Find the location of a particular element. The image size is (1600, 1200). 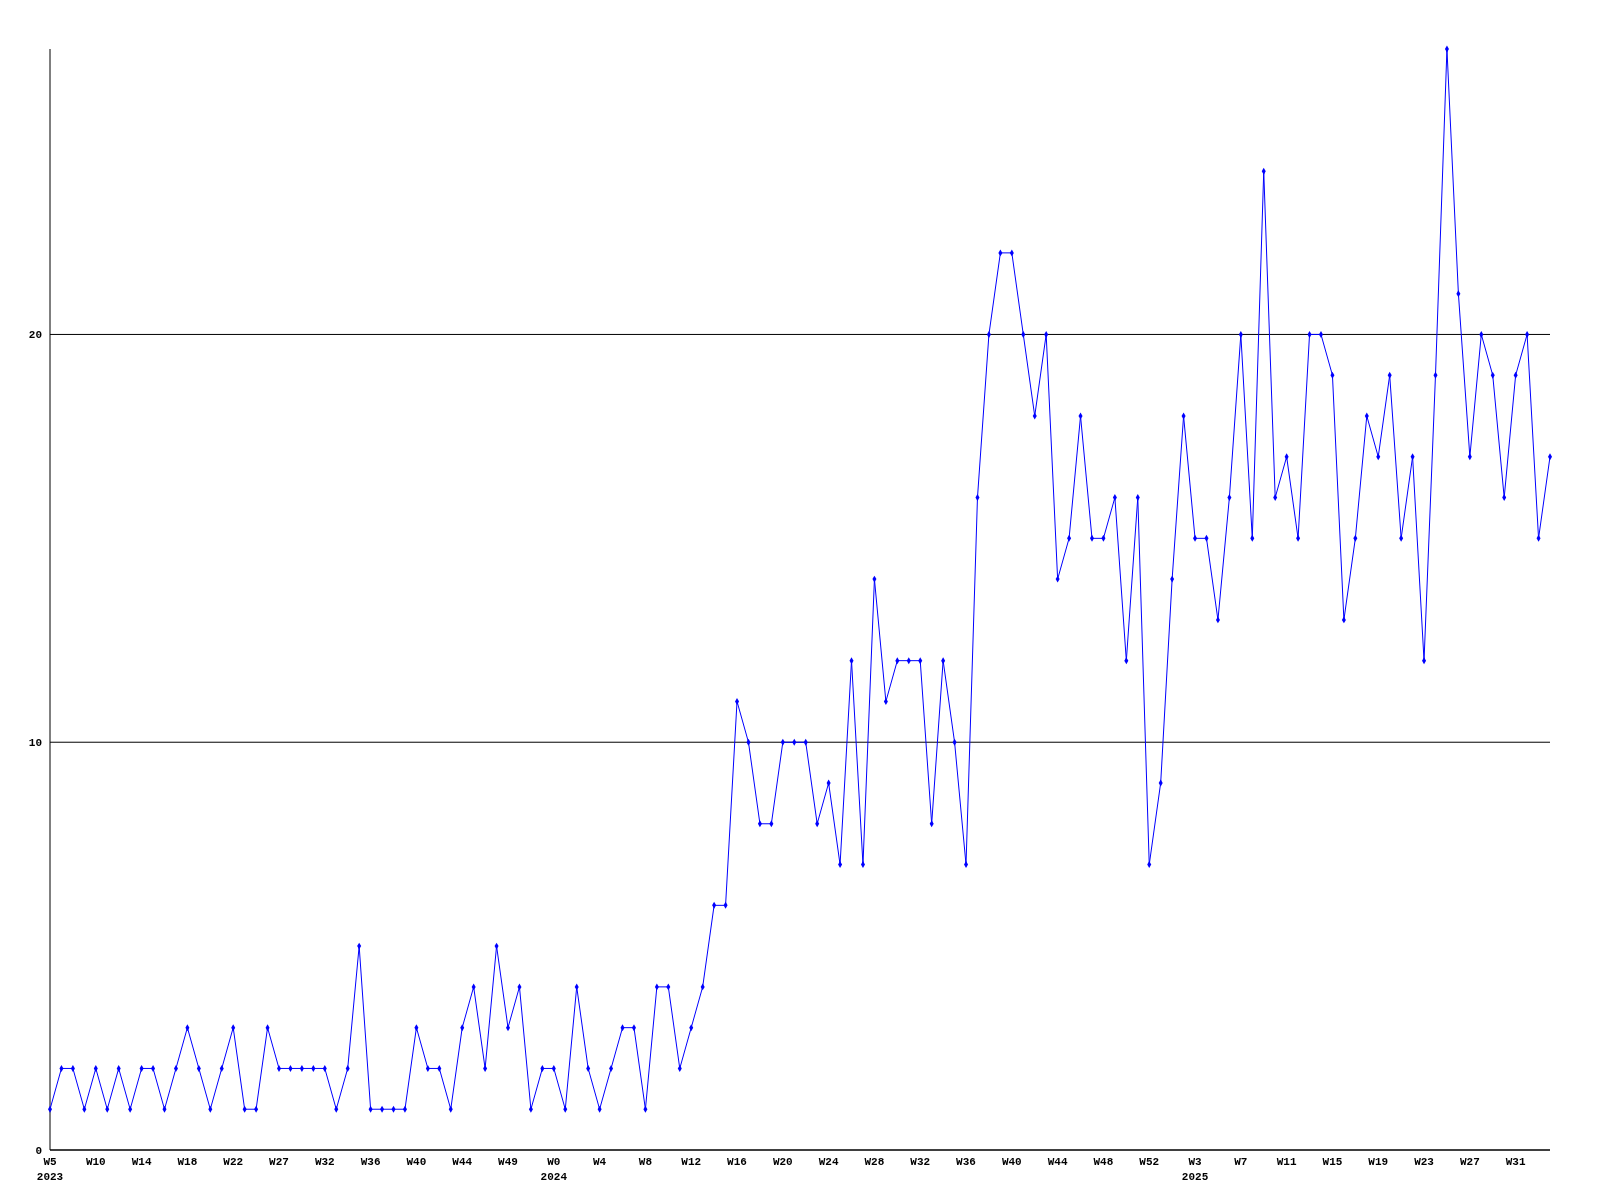

x-tick-label: W0 2024 is located at coordinates (554, 1169).